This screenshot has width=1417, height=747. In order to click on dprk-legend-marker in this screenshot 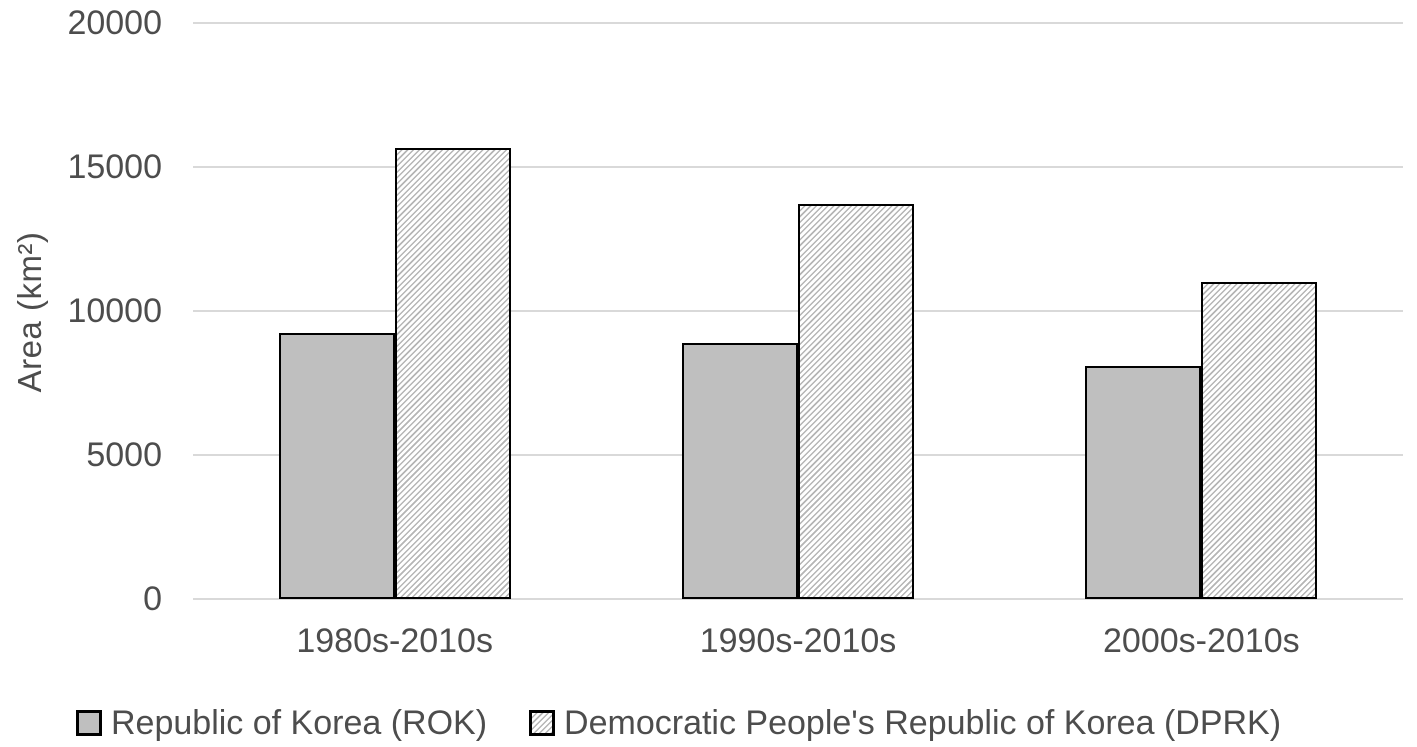, I will do `click(542, 723)`.